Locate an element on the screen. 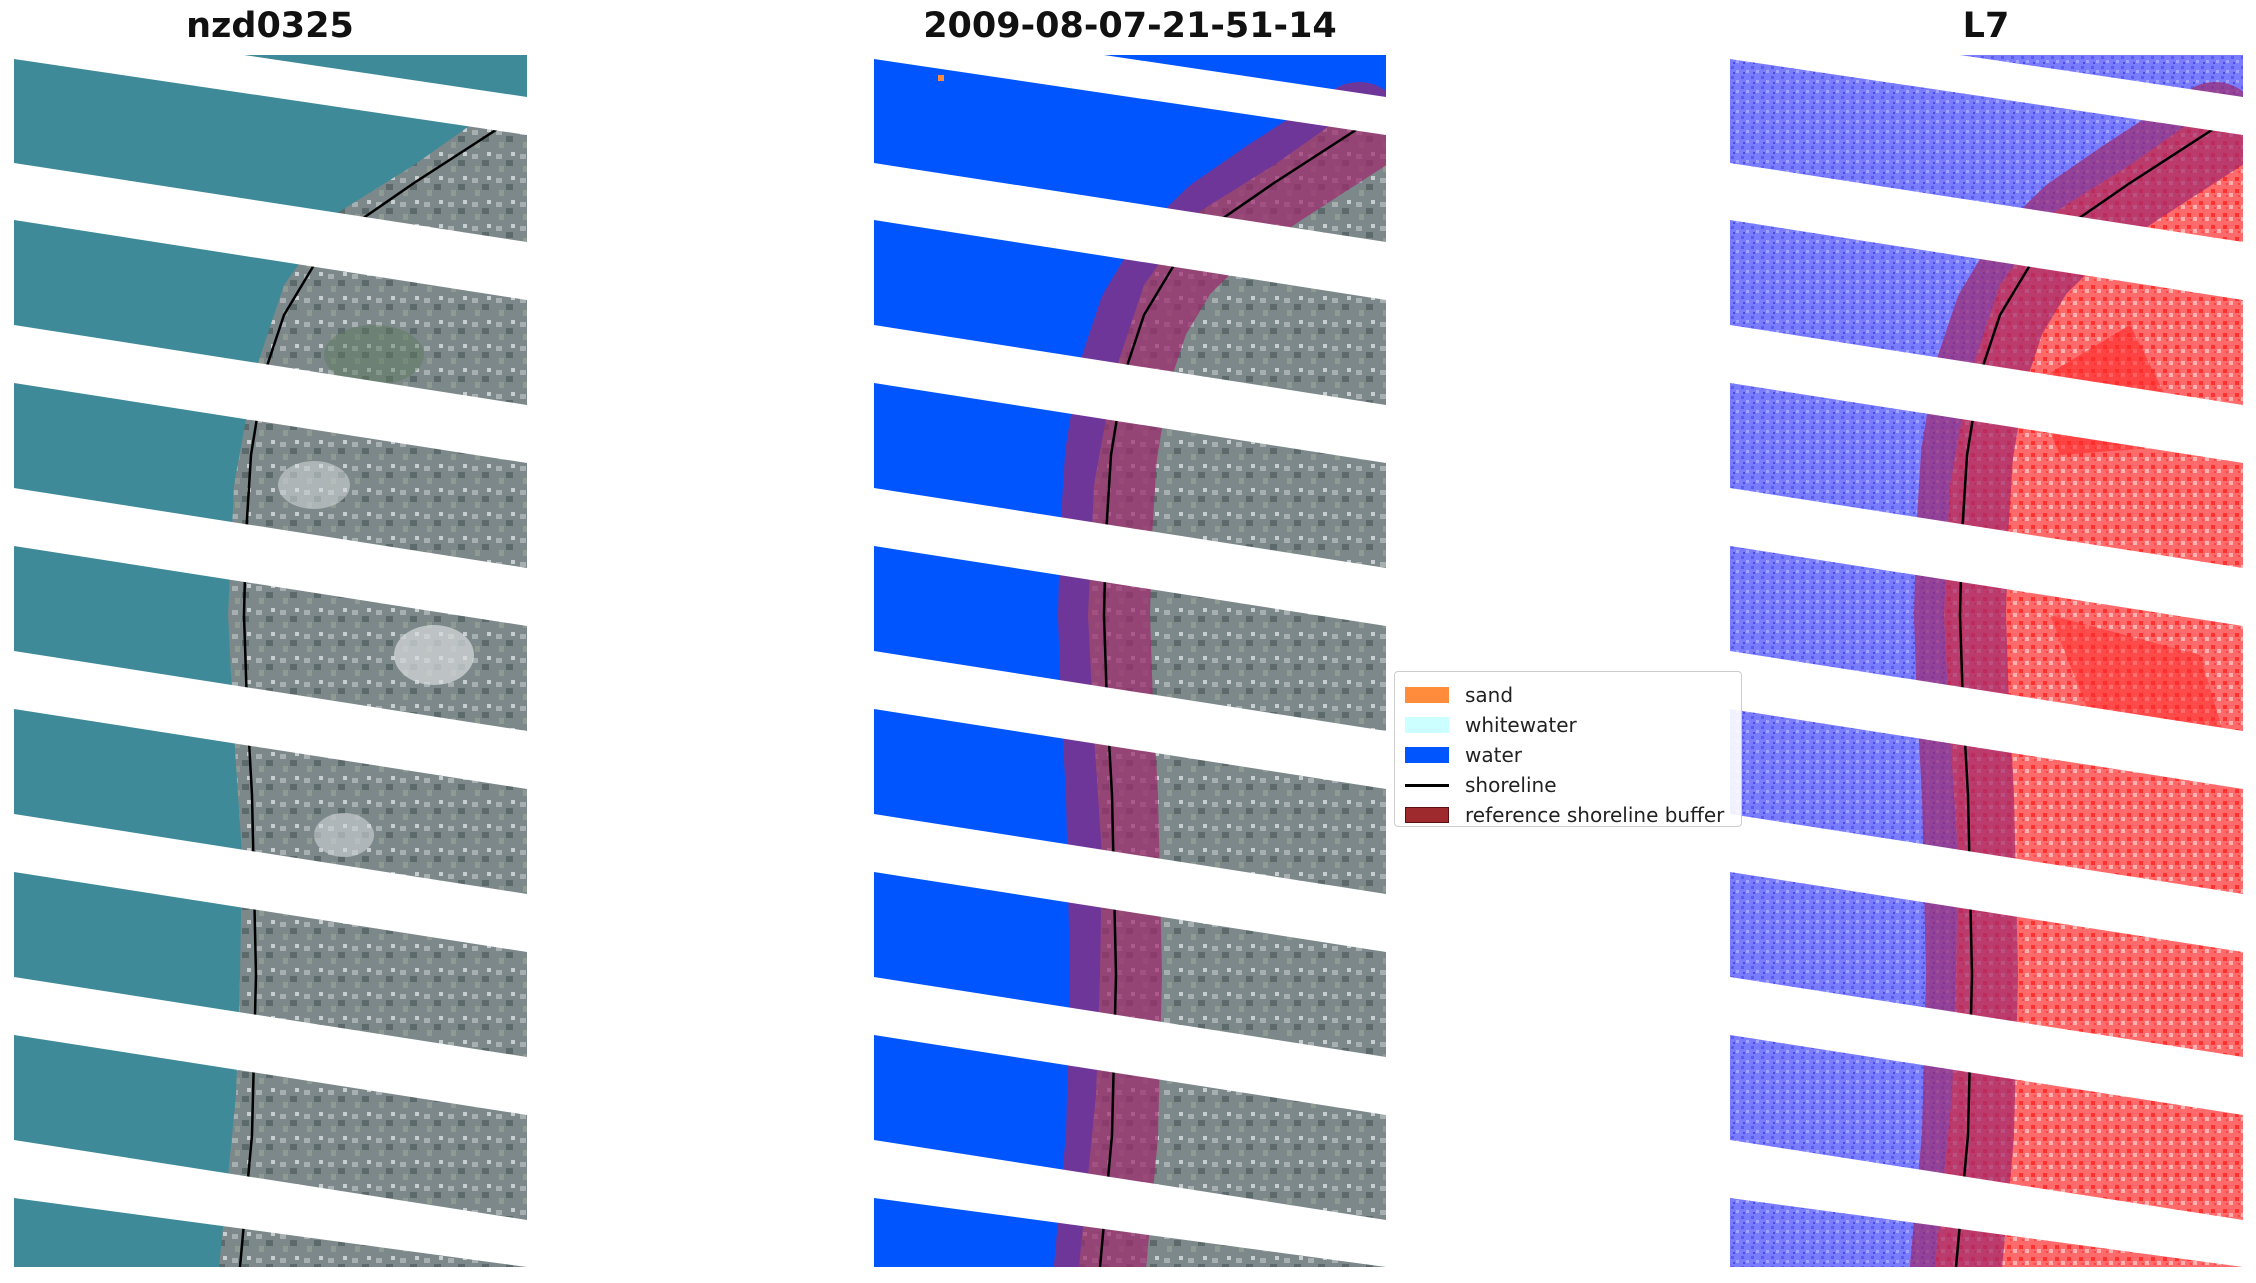 The height and width of the screenshot is (1283, 2256). legend-label-water: water is located at coordinates (1493, 755).